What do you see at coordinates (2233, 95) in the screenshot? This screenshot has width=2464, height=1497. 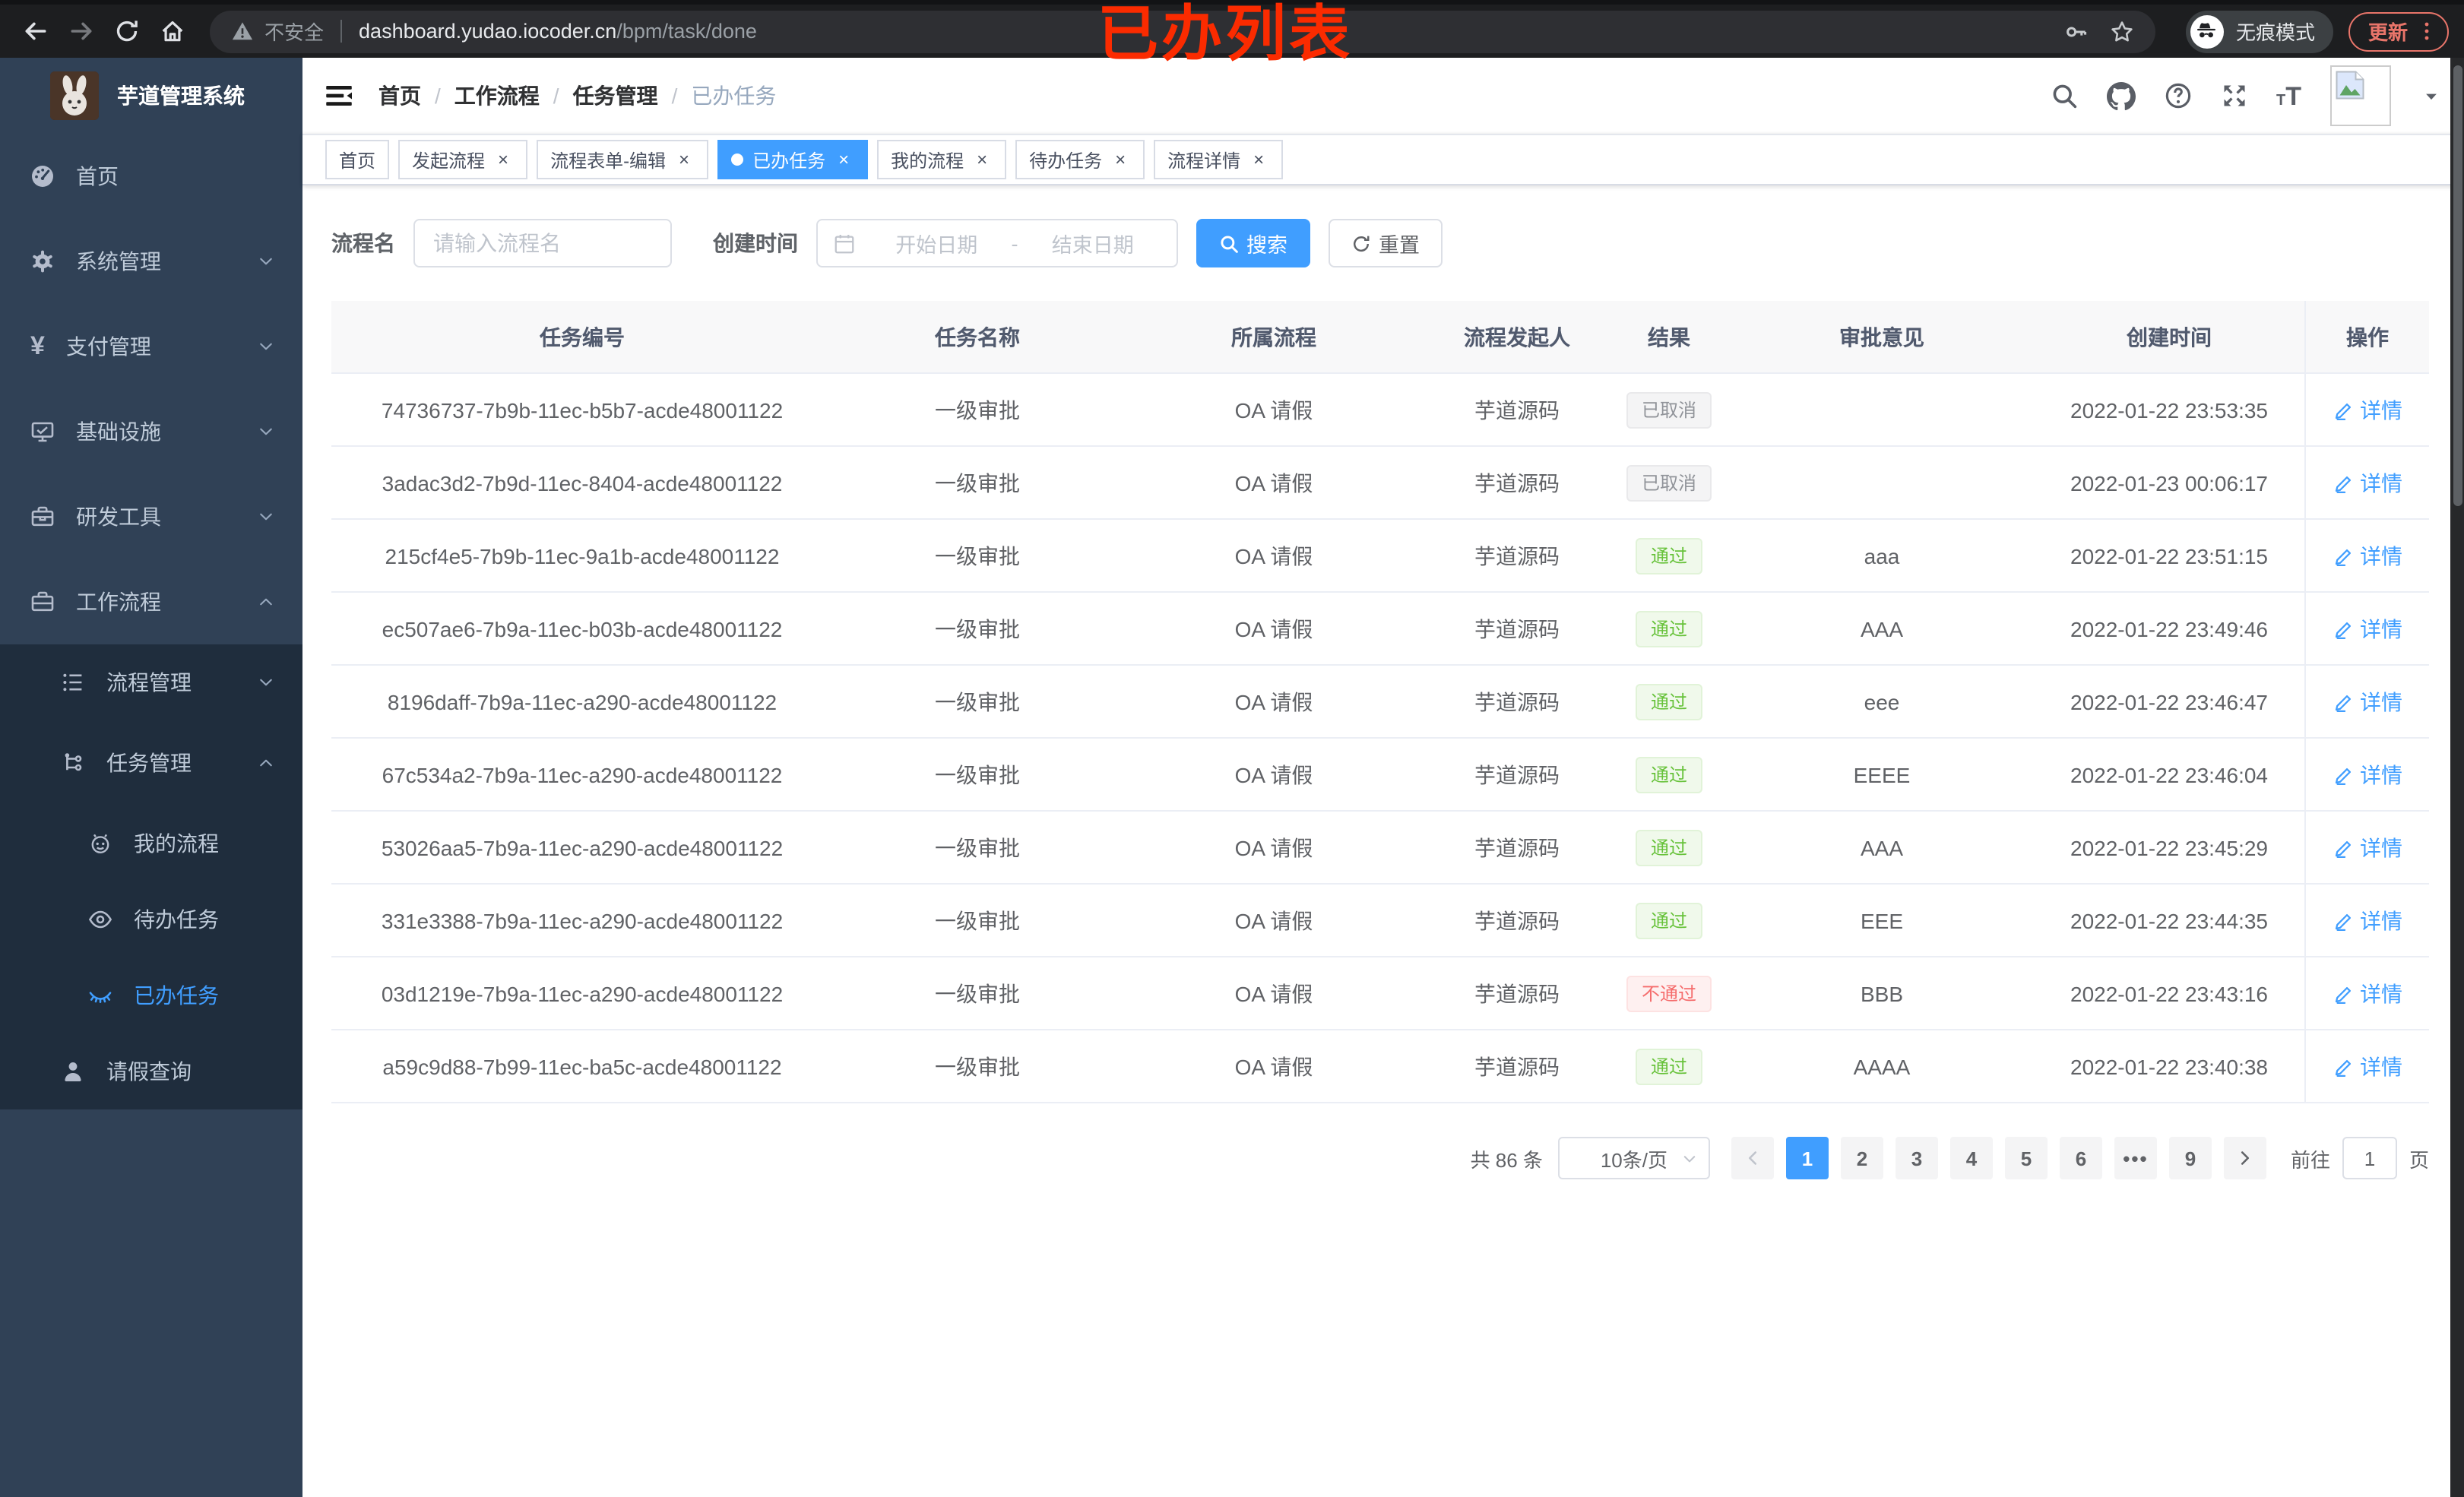 I see `fullscreen-icon` at bounding box center [2233, 95].